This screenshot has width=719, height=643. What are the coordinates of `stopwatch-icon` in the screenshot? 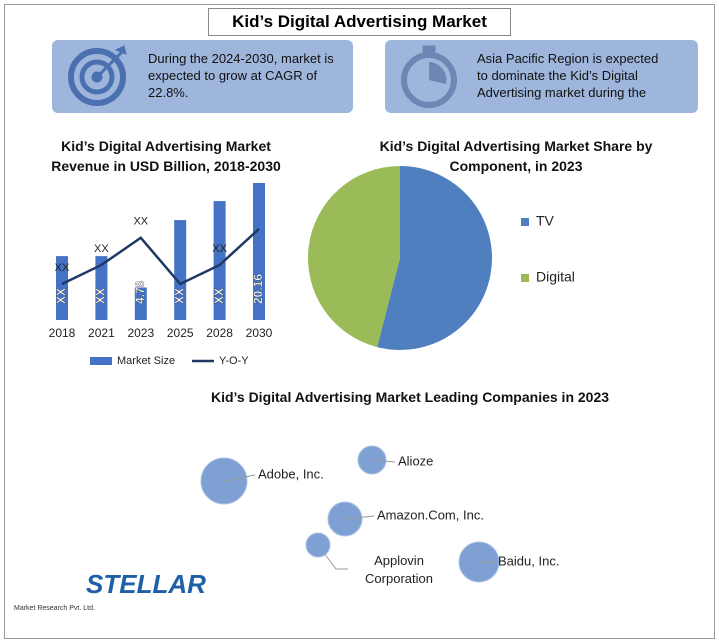 It's located at (429, 76).